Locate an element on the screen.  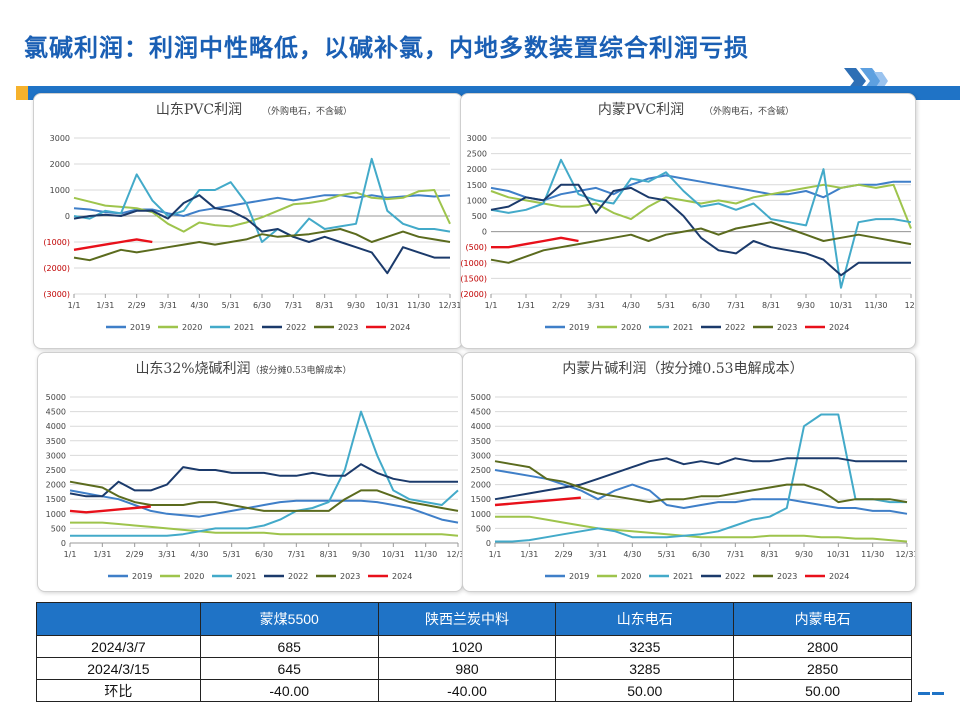
table-cell: 3235 is located at coordinates (645, 646).